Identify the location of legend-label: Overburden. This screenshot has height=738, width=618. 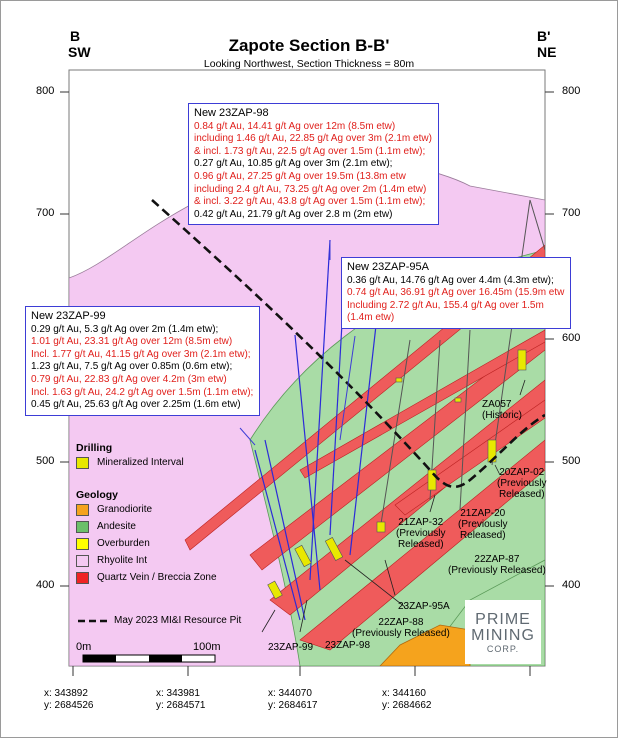
(123, 543).